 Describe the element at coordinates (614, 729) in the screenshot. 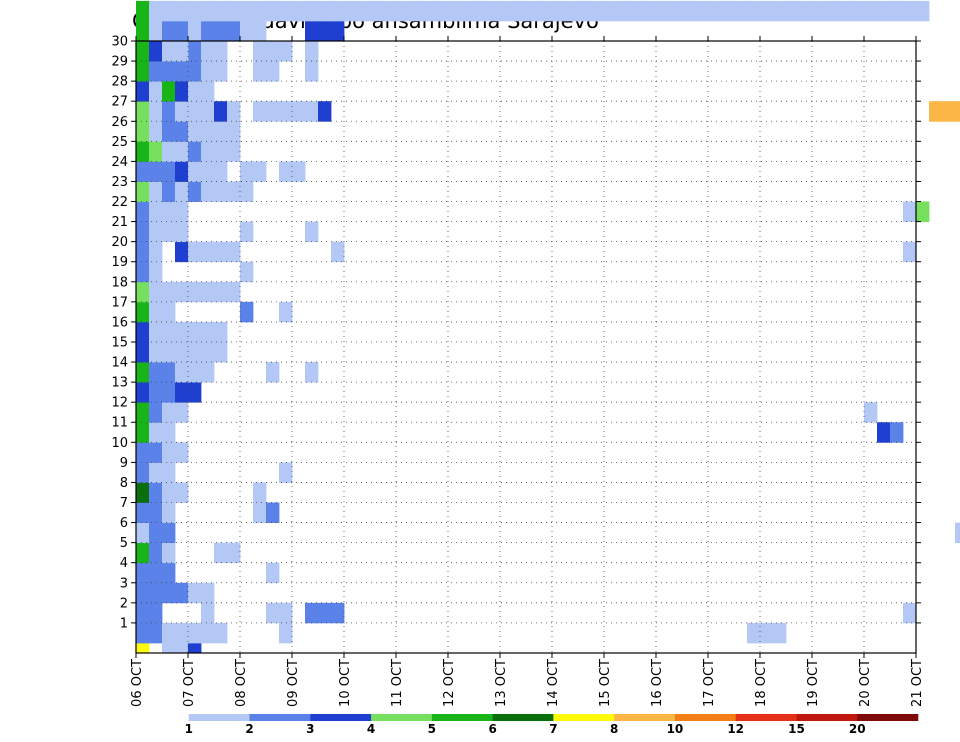

I see `colorbar-label: 8` at that location.